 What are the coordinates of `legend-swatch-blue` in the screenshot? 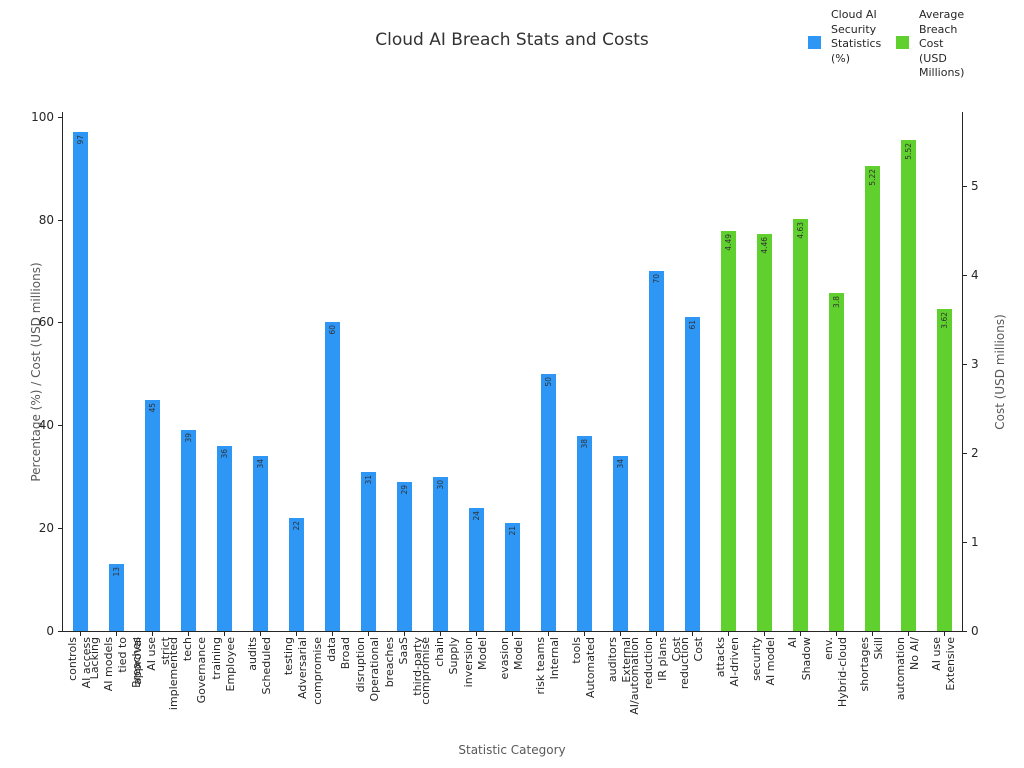 It's located at (814, 42).